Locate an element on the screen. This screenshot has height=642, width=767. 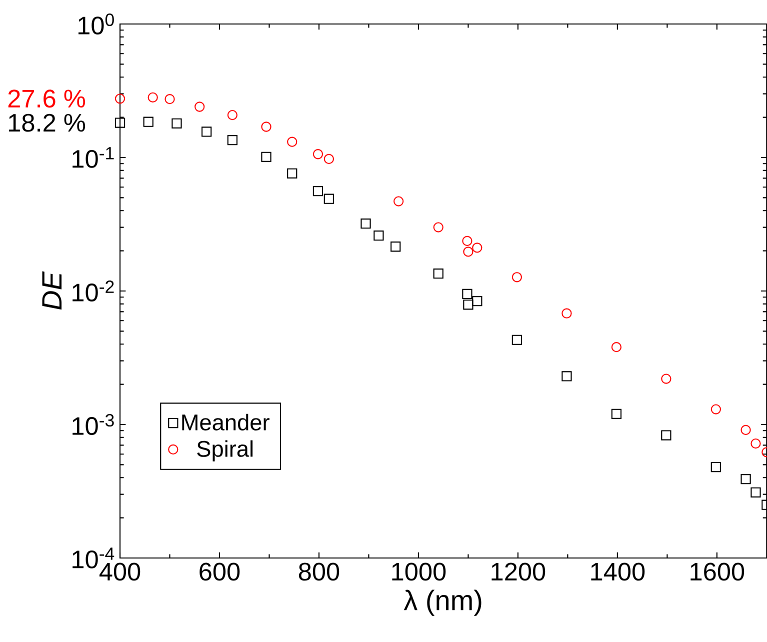
y-tick-label: 10$^{0}$ is located at coordinates (96, 24).